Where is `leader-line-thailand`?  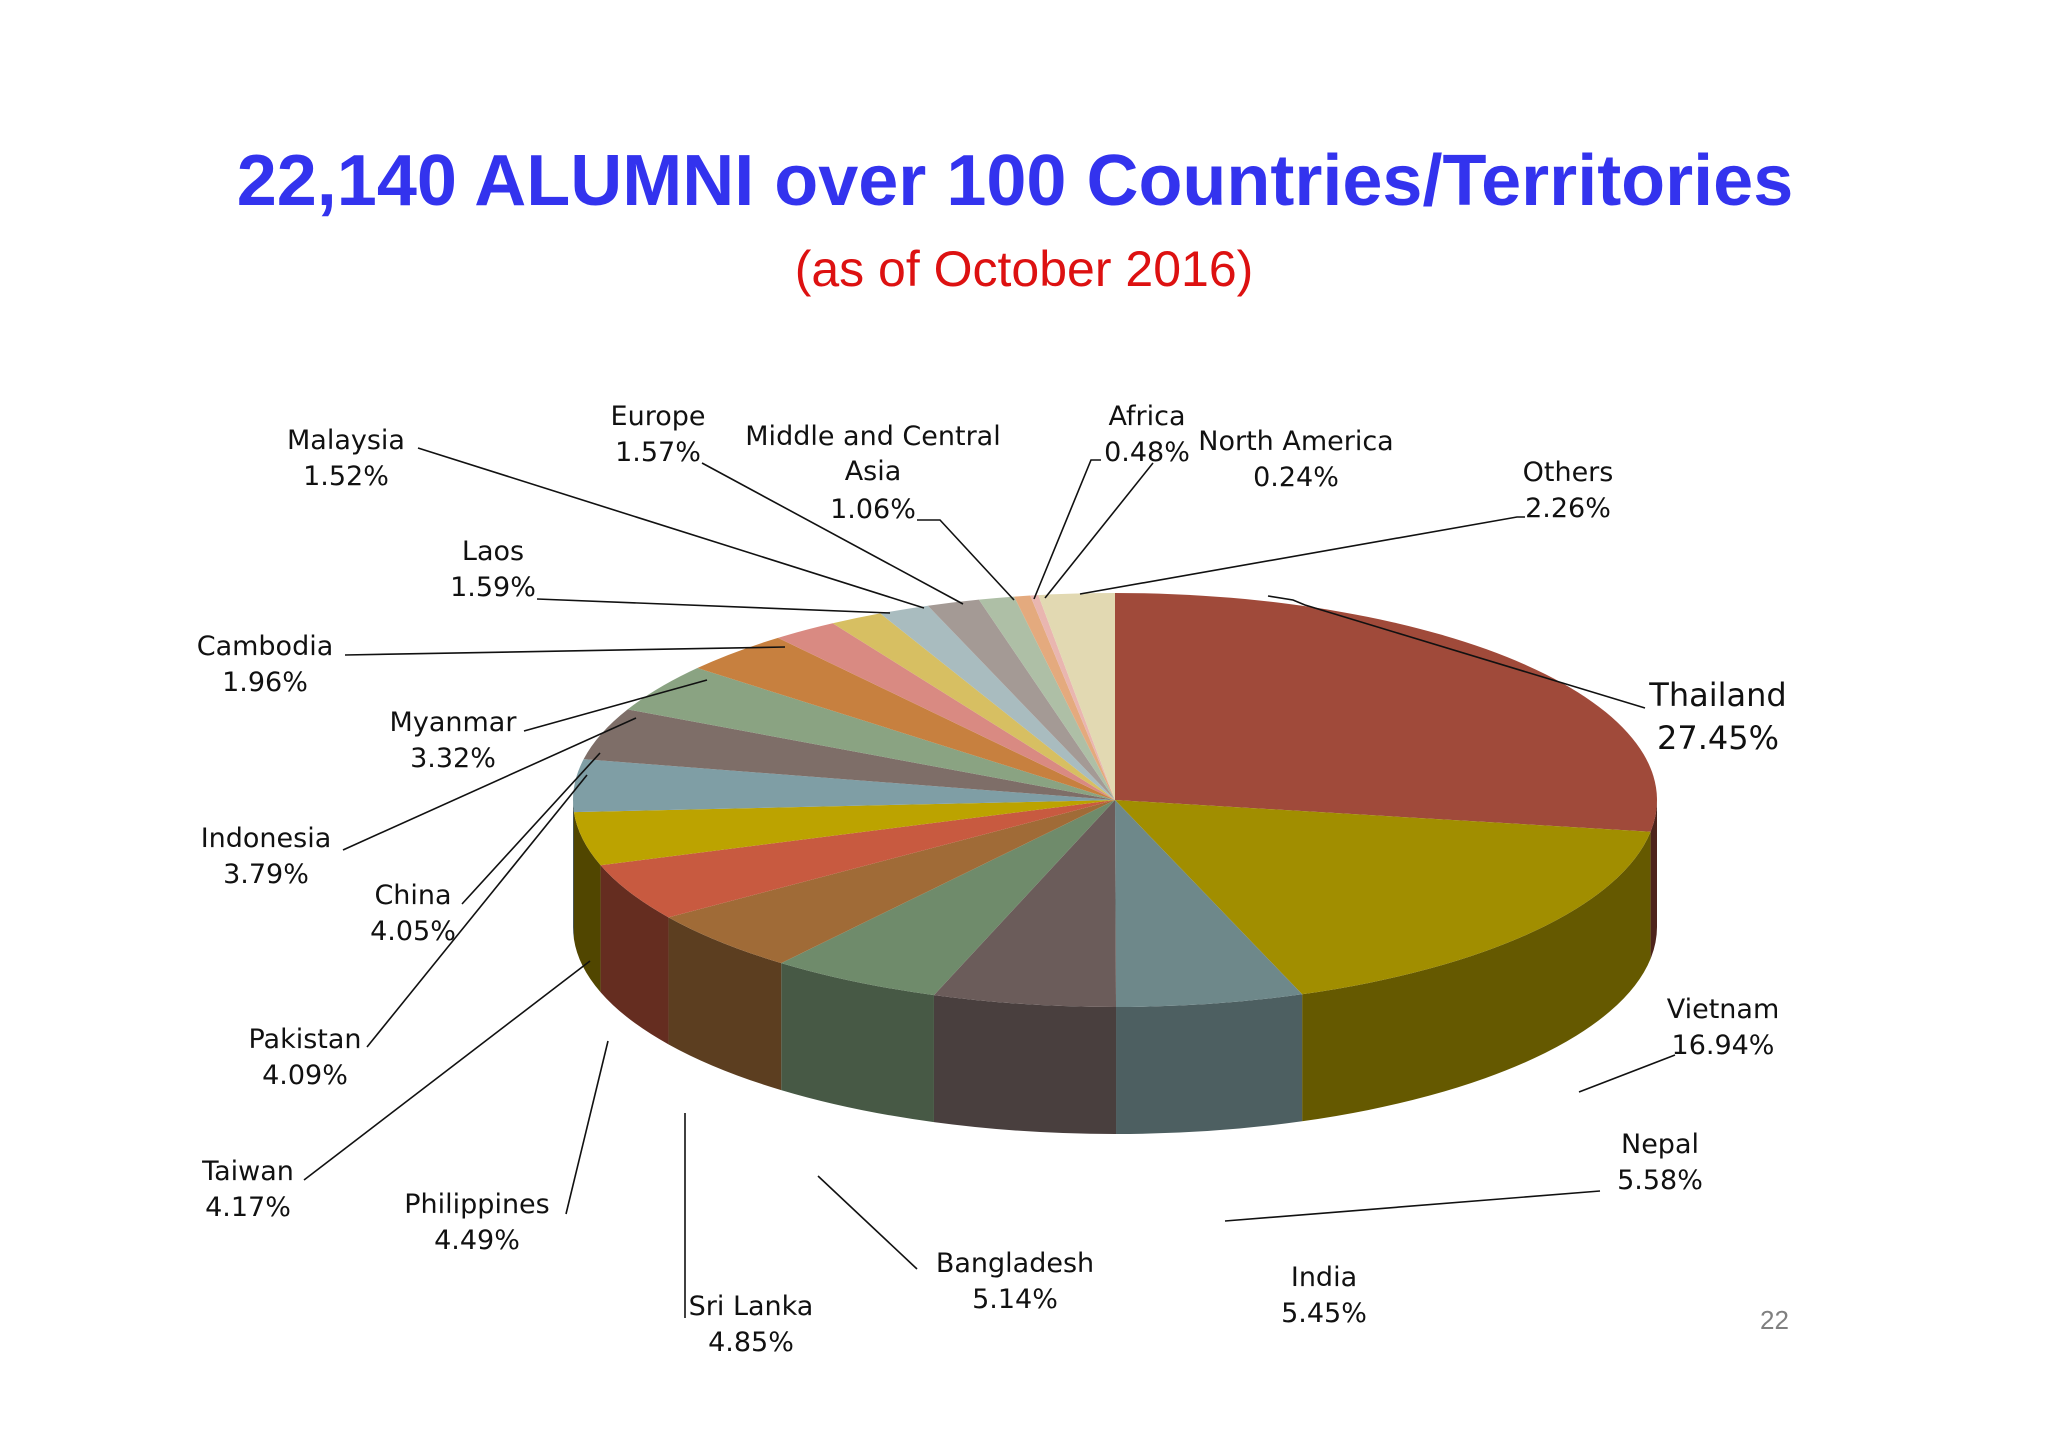
leader-line-thailand is located at coordinates (1456, 652).